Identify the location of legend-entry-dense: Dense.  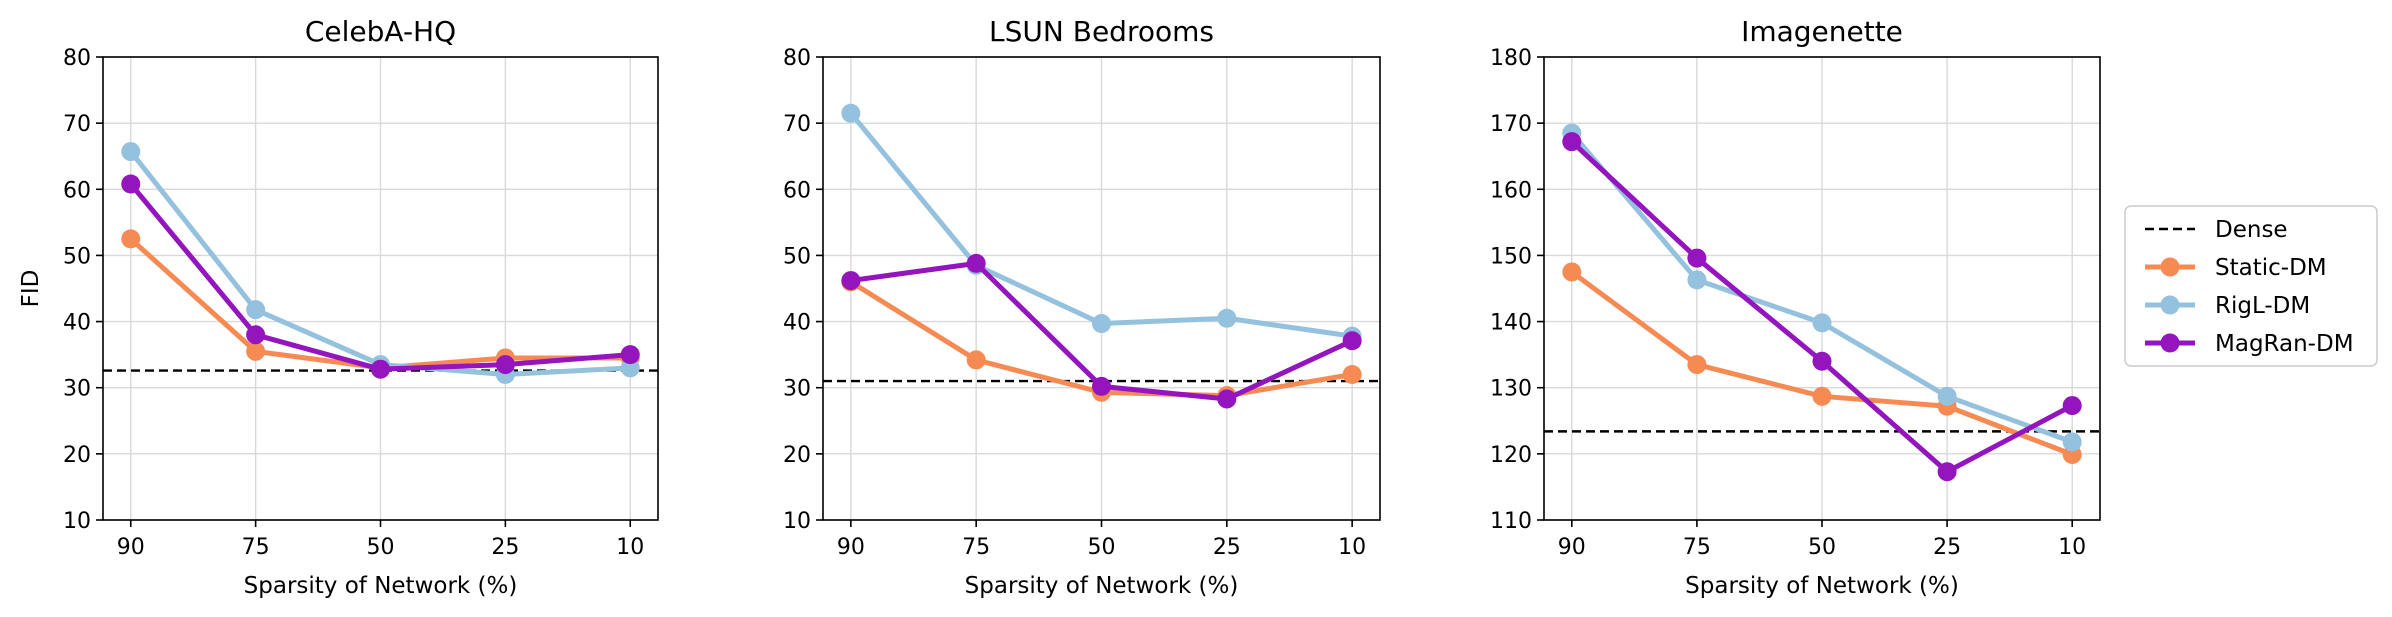
(2216, 230).